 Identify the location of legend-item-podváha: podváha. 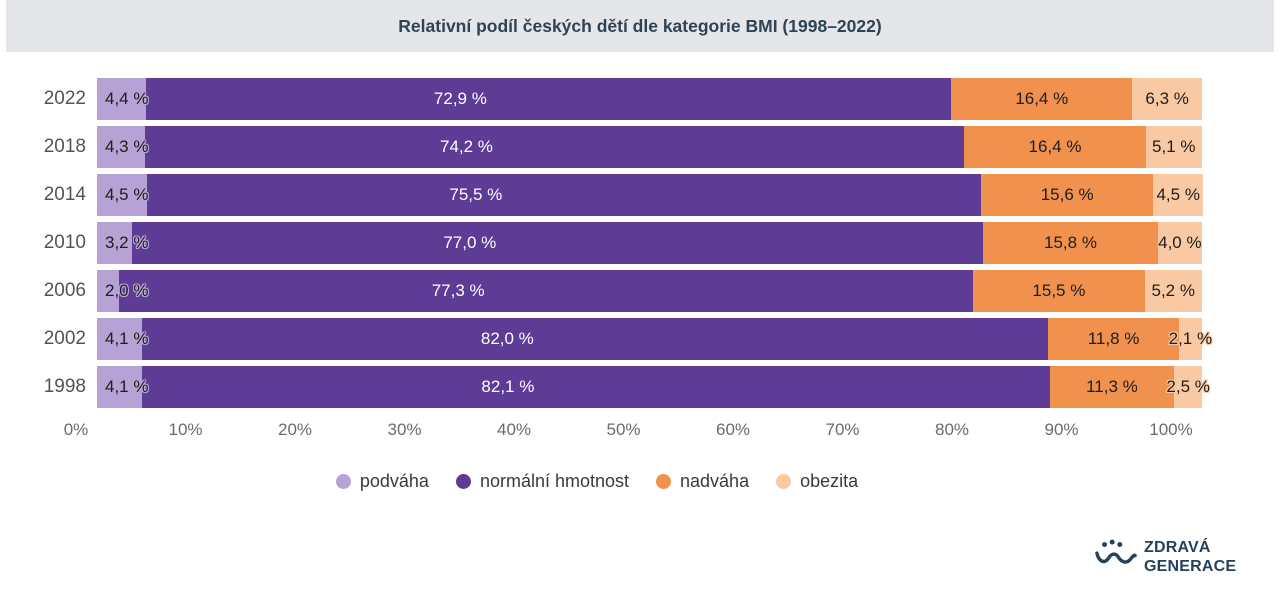
(382, 481).